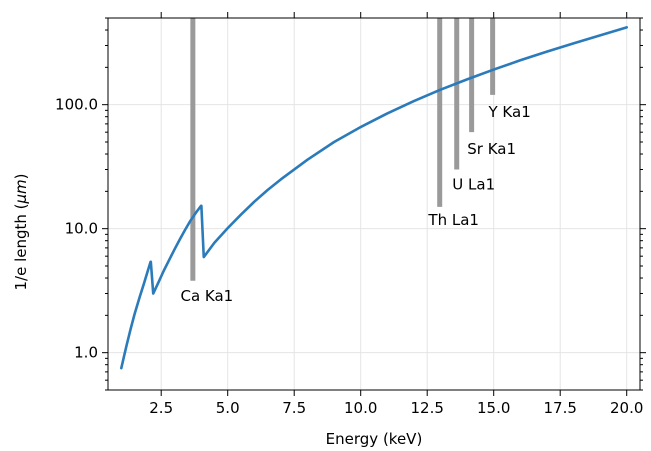 This screenshot has width=651, height=451. Describe the element at coordinates (21, 176) in the screenshot. I see `y-axis-label-end: )` at that location.